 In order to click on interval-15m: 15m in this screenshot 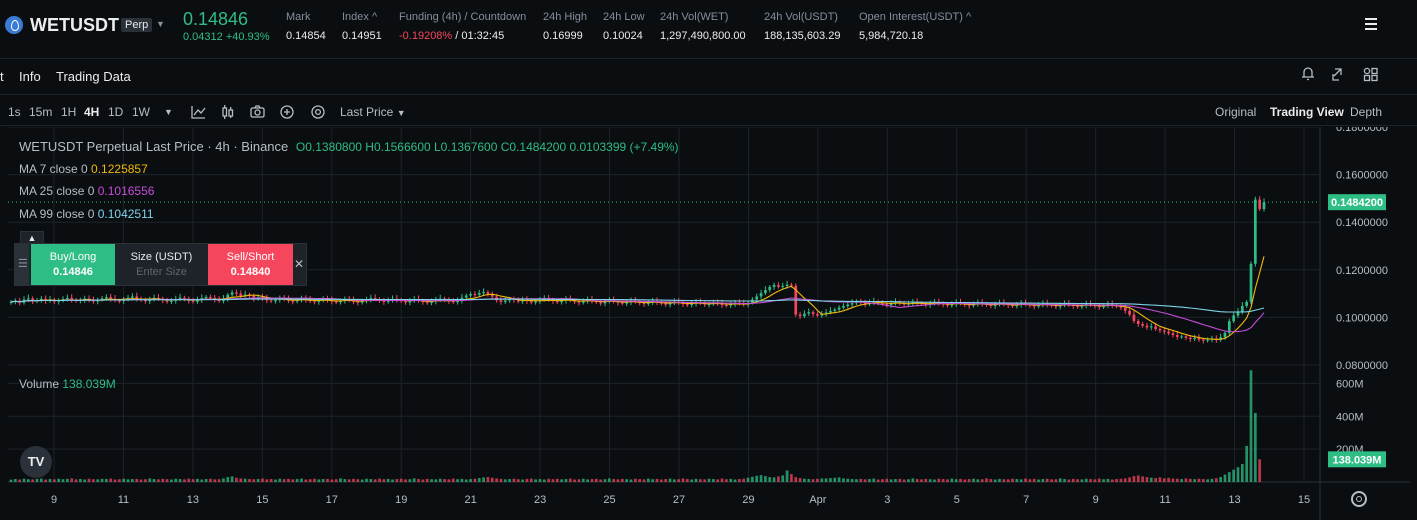, I will do `click(41, 112)`.